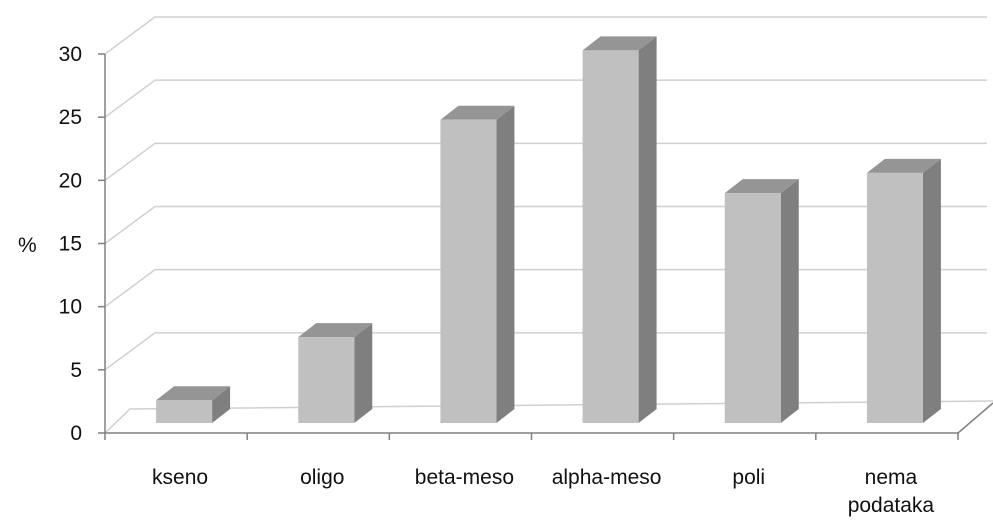 The image size is (993, 520). What do you see at coordinates (70, 180) in the screenshot?
I see `y-tick-label: 20` at bounding box center [70, 180].